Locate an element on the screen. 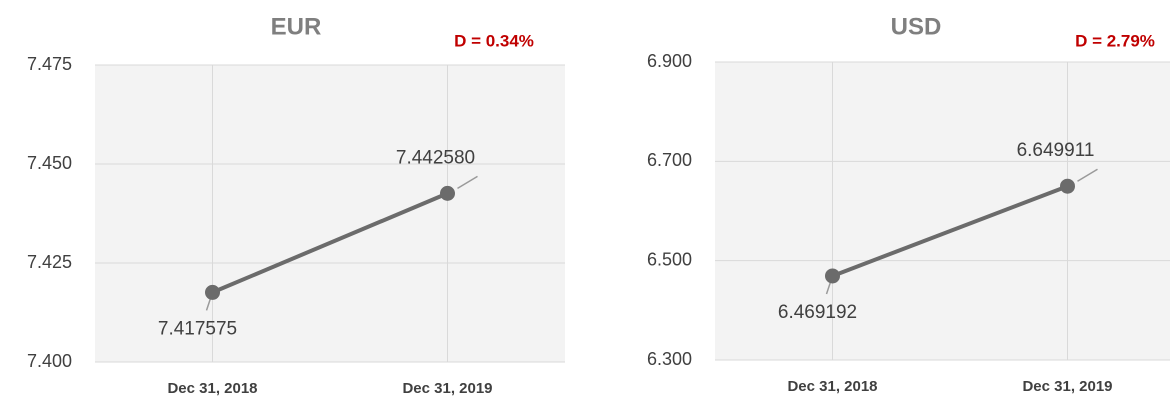 The width and height of the screenshot is (1170, 400). data-label: 6.649911 is located at coordinates (1056, 150).